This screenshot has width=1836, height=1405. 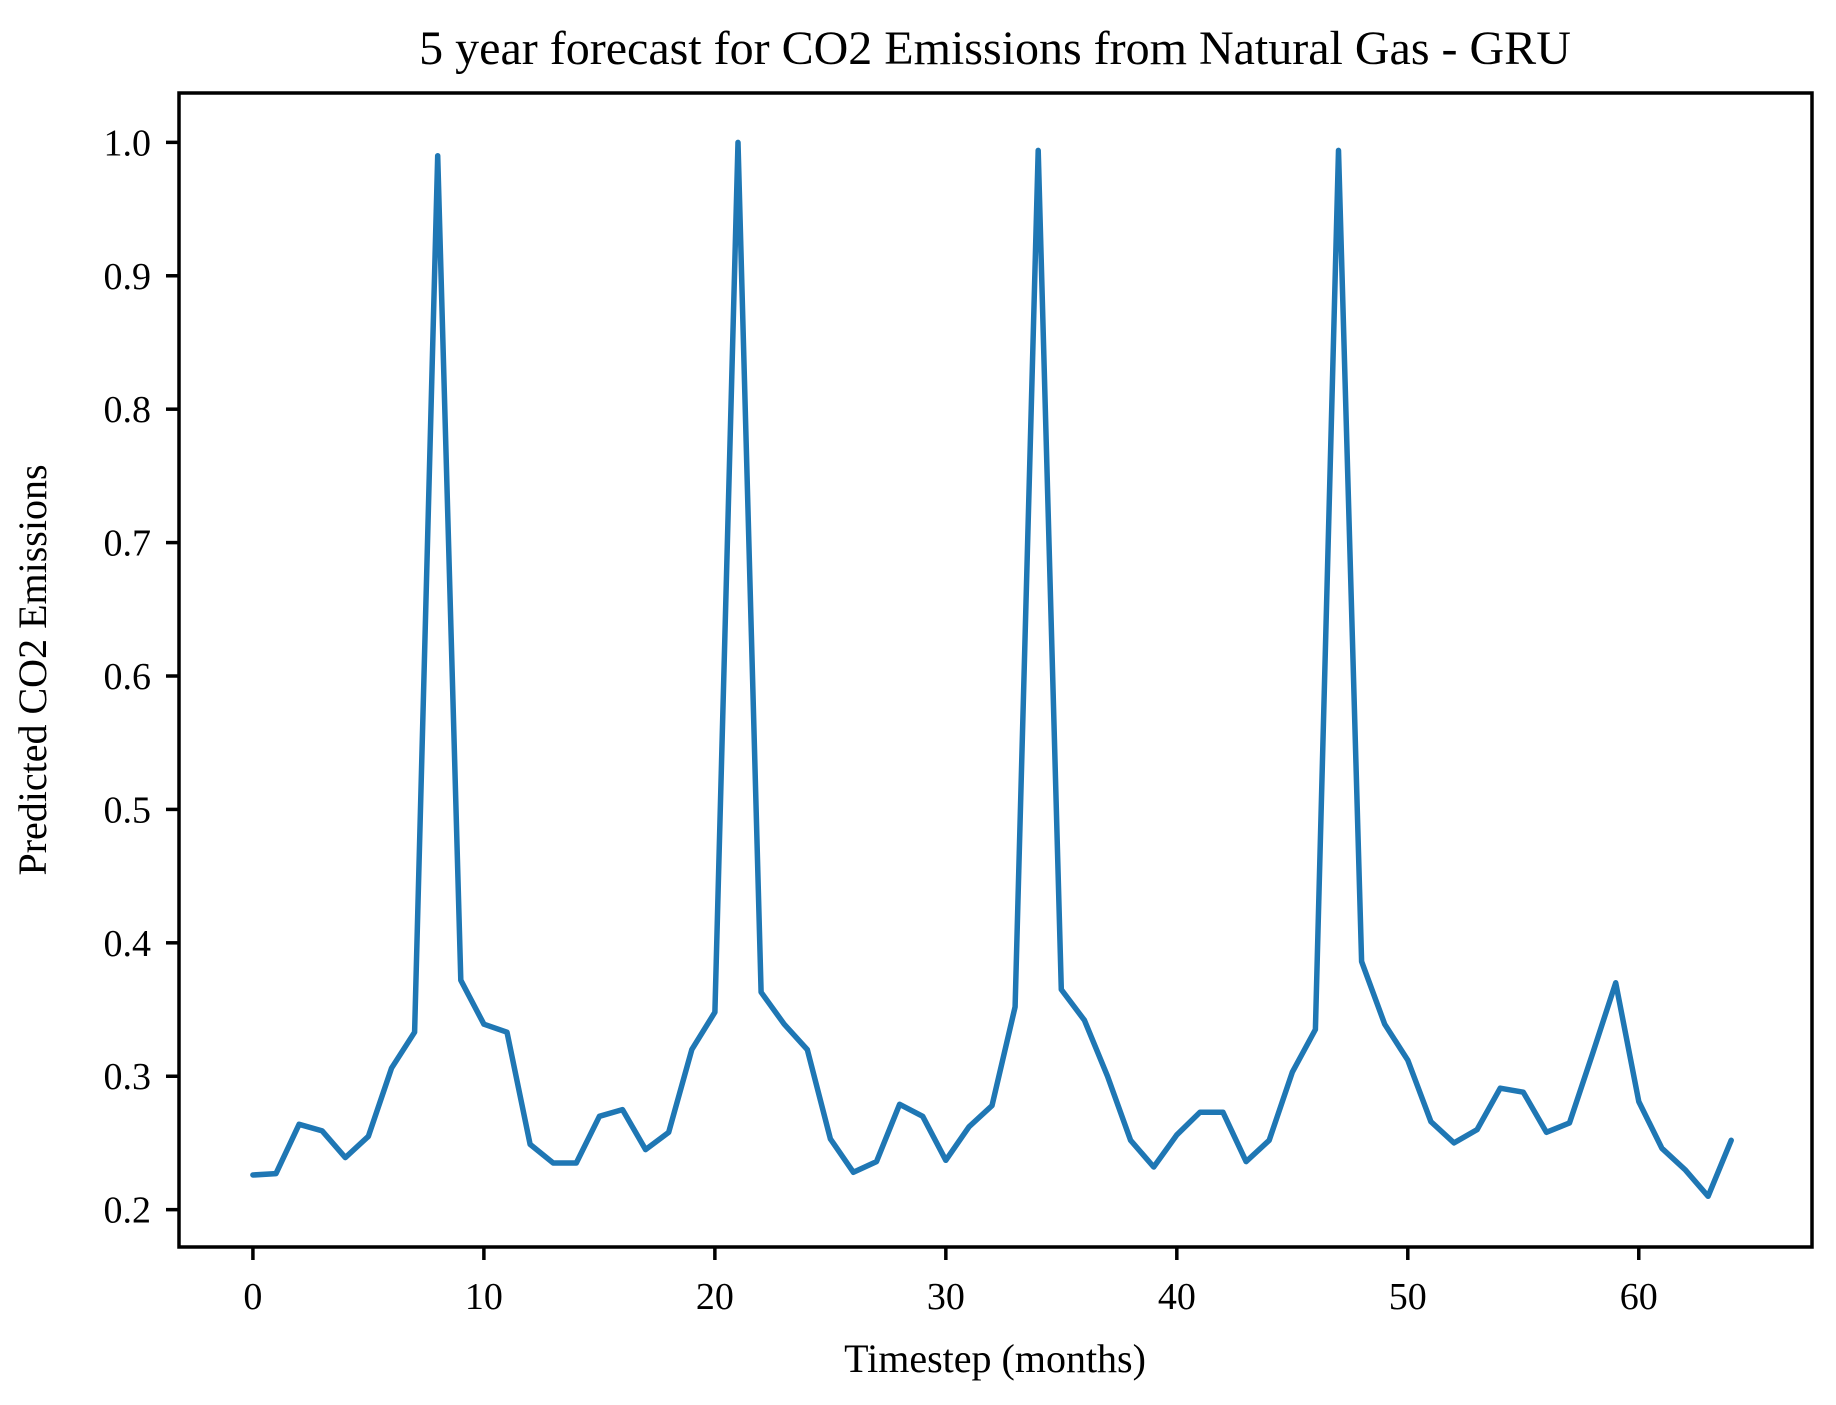 I want to click on x-tick-label: 20, so click(x=715, y=1297).